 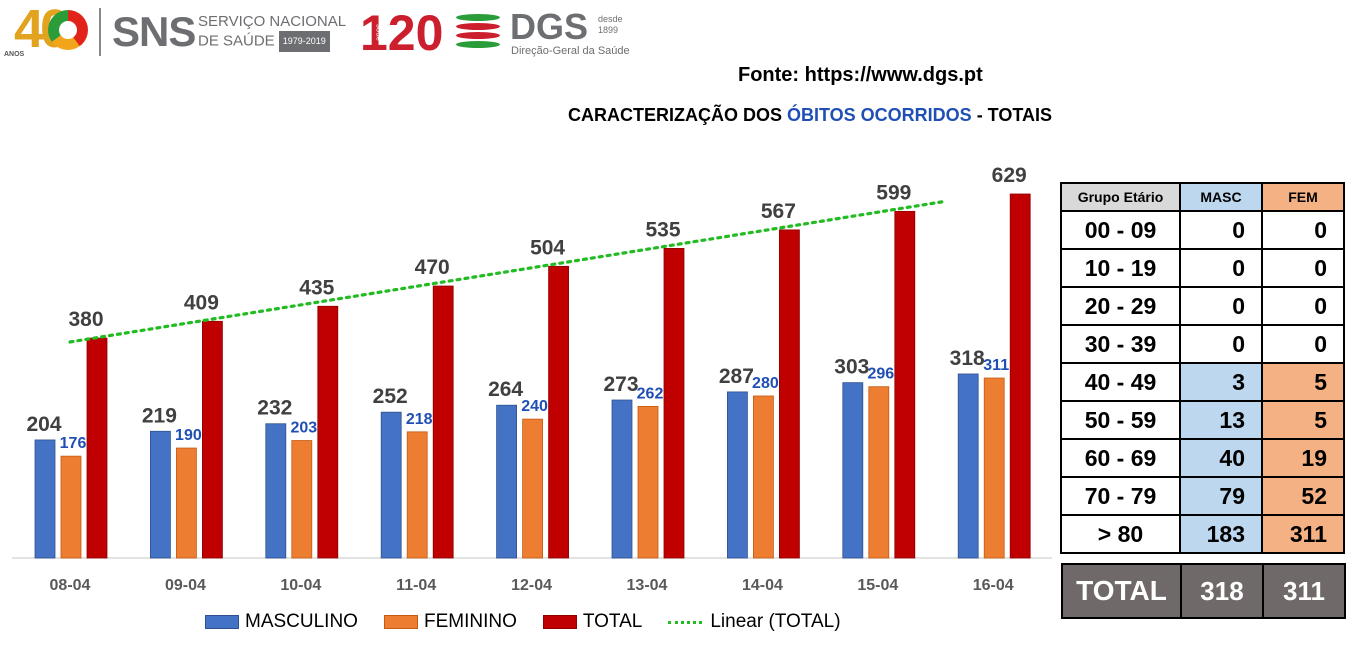 I want to click on dgs-desde: desde 1899, so click(x=610, y=25).